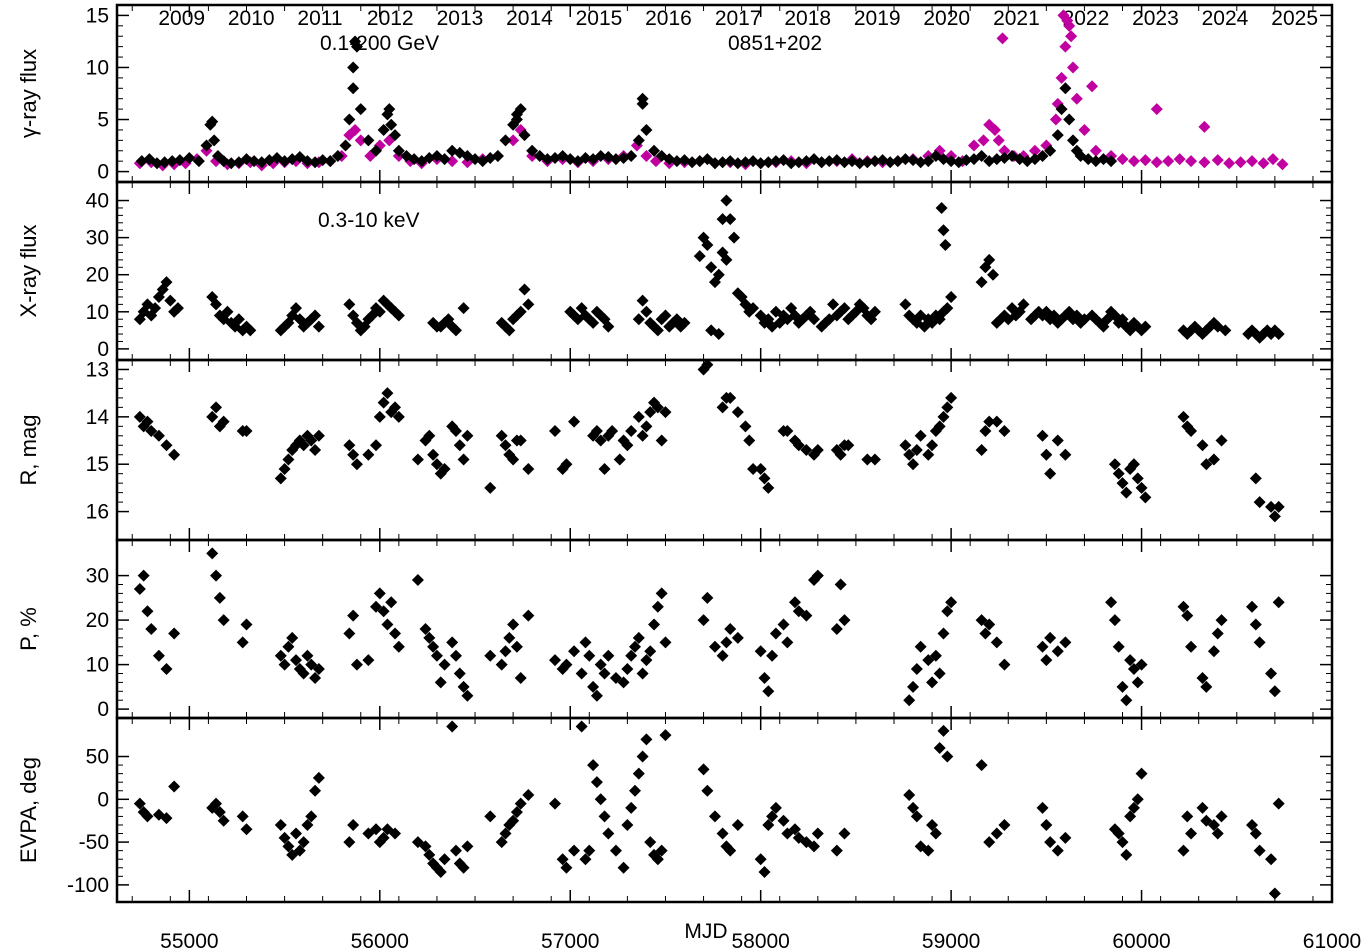  I want to click on x-tick-label: 55000, so click(189, 940).